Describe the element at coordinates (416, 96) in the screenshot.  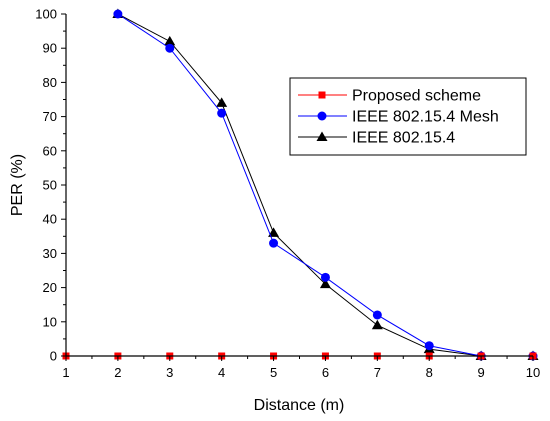
I see `legend-label: Proposed scheme` at that location.